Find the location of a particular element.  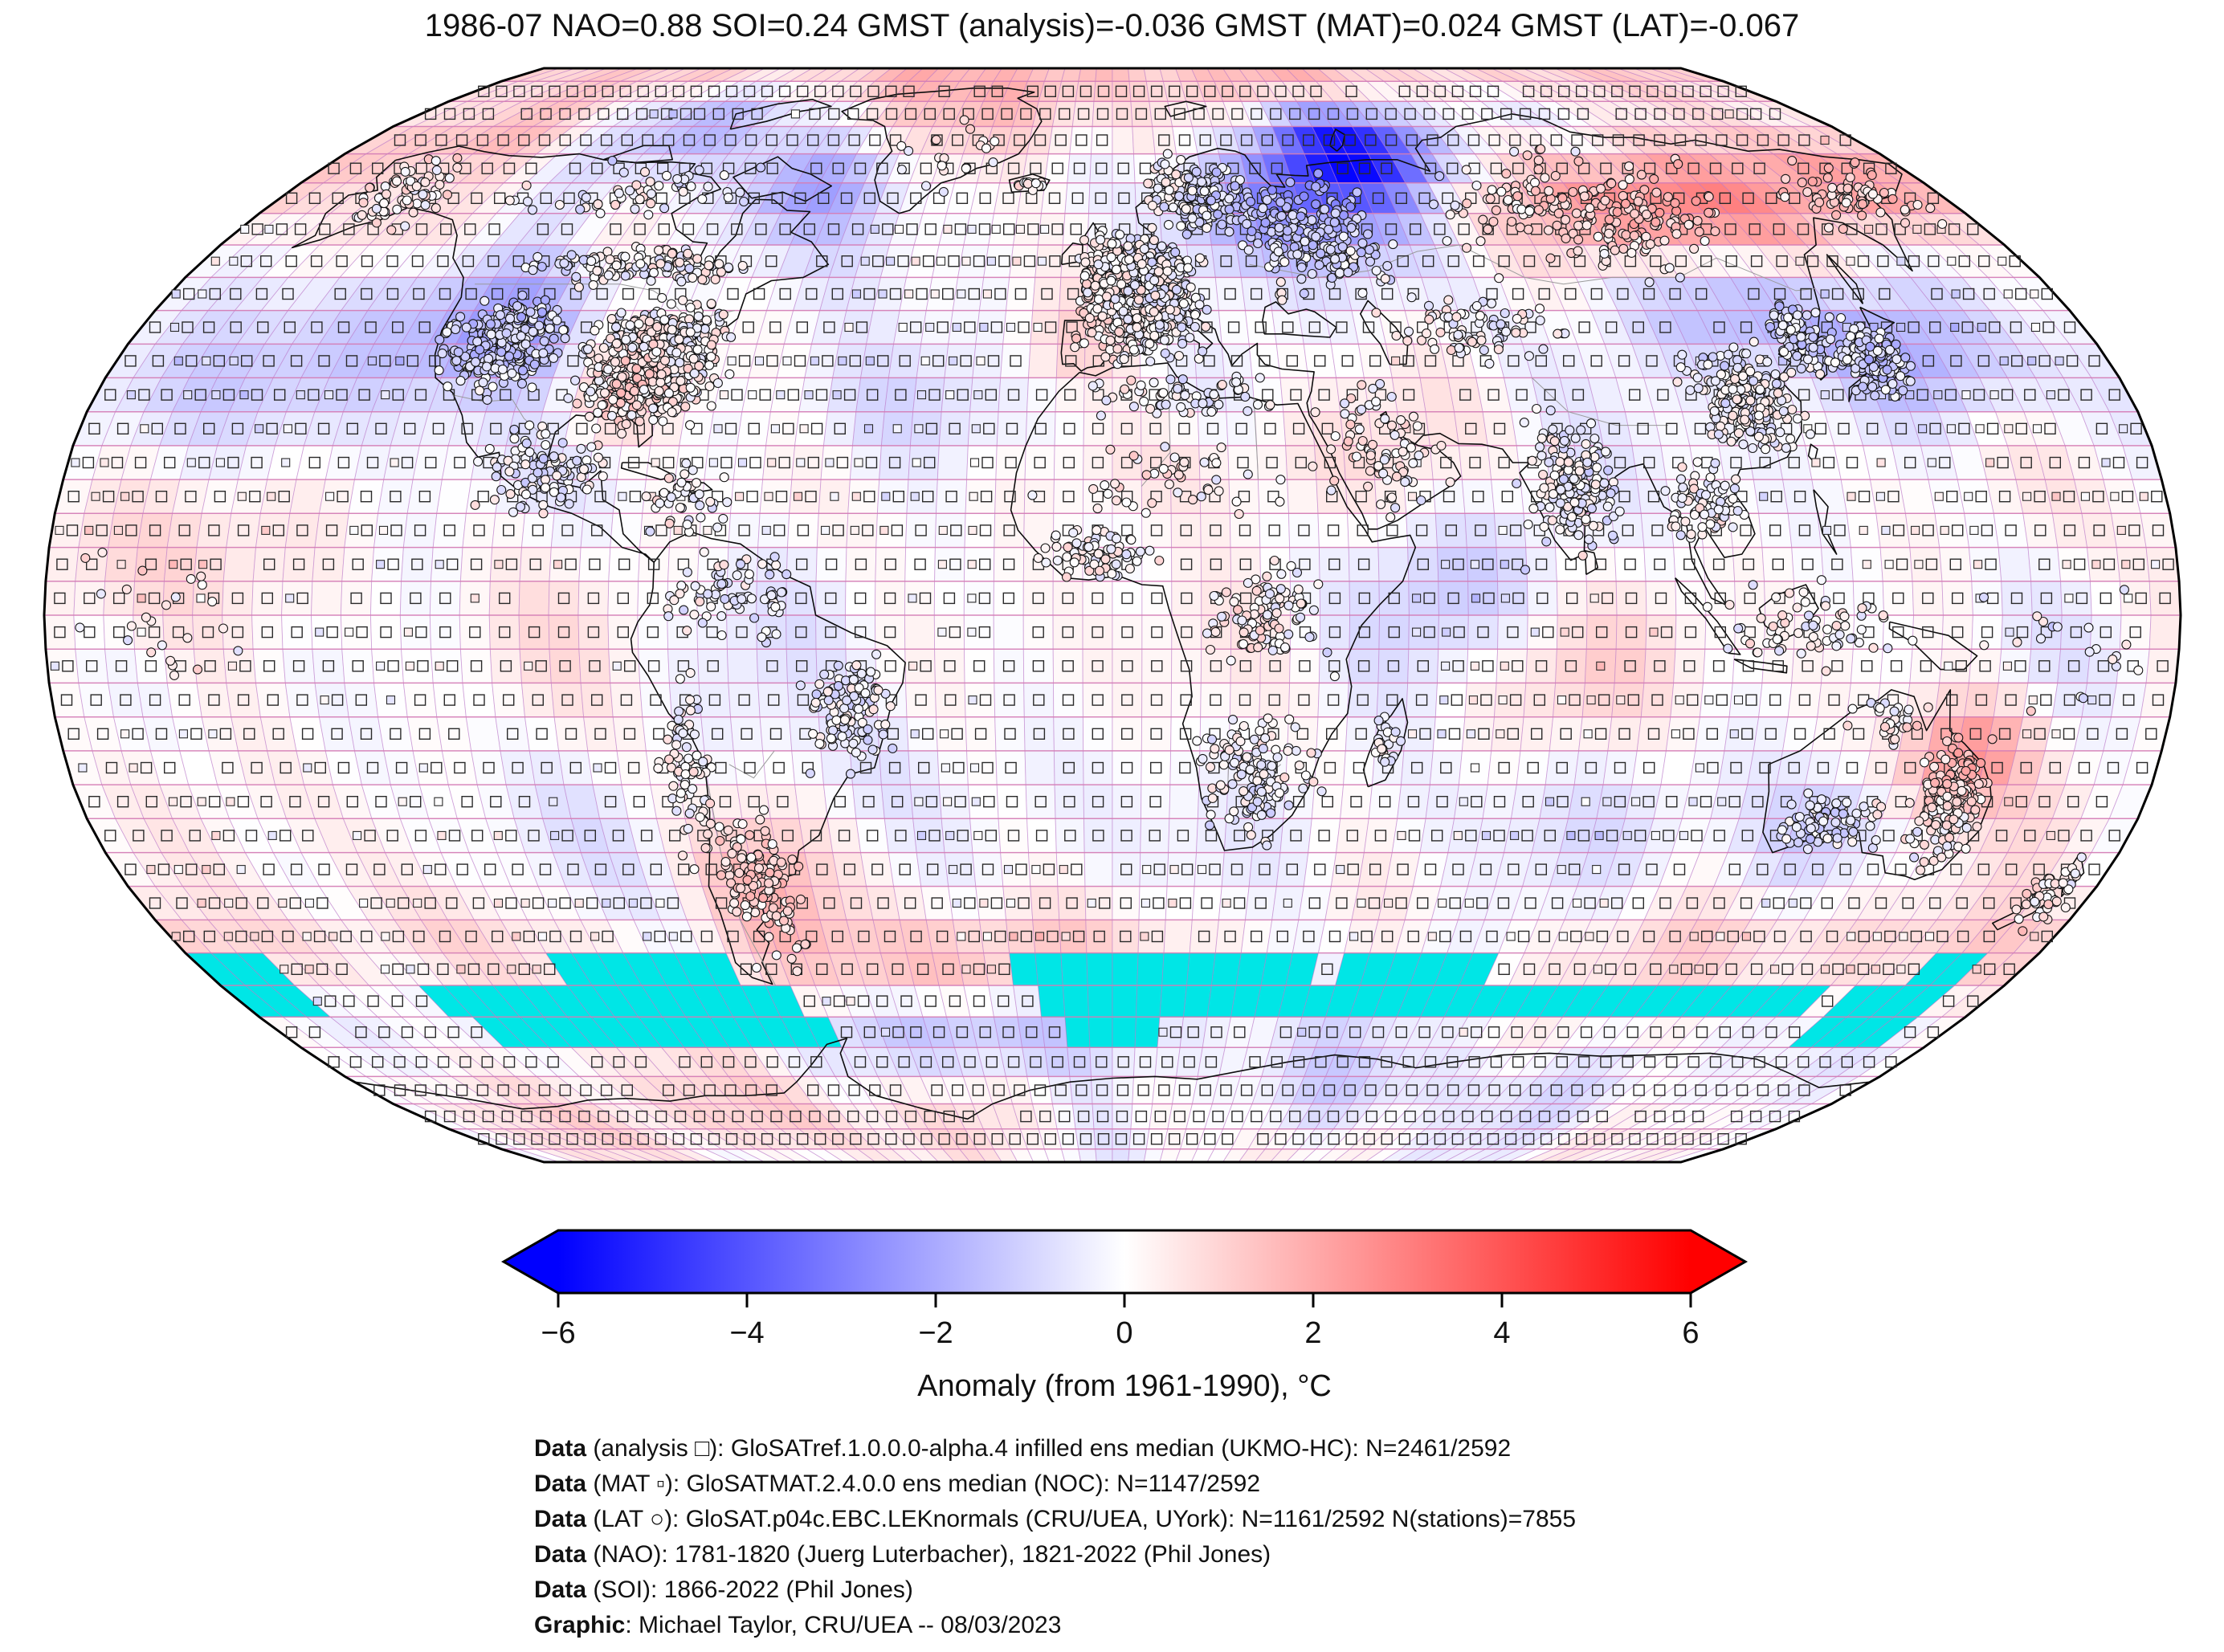

colorbar-axis-label: Anomaly (from 1961-1990), °C is located at coordinates (1124, 1386).